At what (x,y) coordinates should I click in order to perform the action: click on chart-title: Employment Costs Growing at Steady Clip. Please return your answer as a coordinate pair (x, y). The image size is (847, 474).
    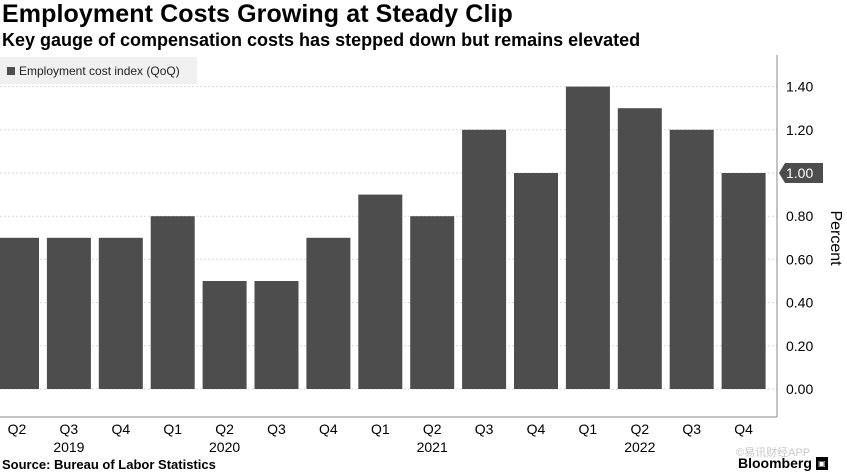
    Looking at the image, I should click on (257, 14).